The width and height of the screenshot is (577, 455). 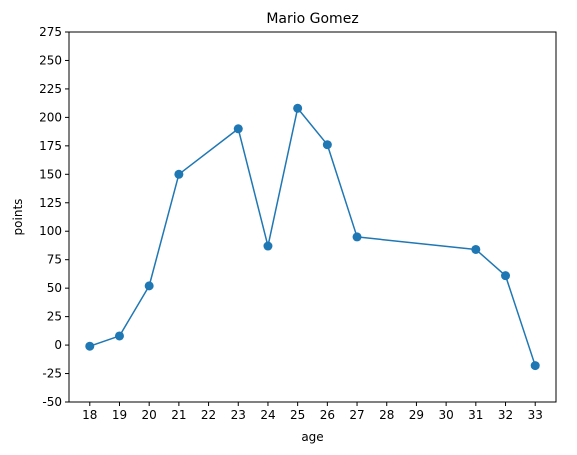 I want to click on x-tick-label: 19, so click(x=119, y=415).